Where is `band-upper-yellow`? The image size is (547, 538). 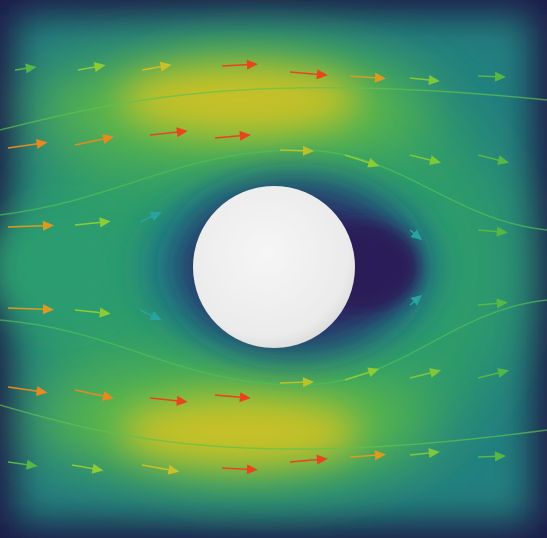
band-upper-yellow is located at coordinates (240, 100).